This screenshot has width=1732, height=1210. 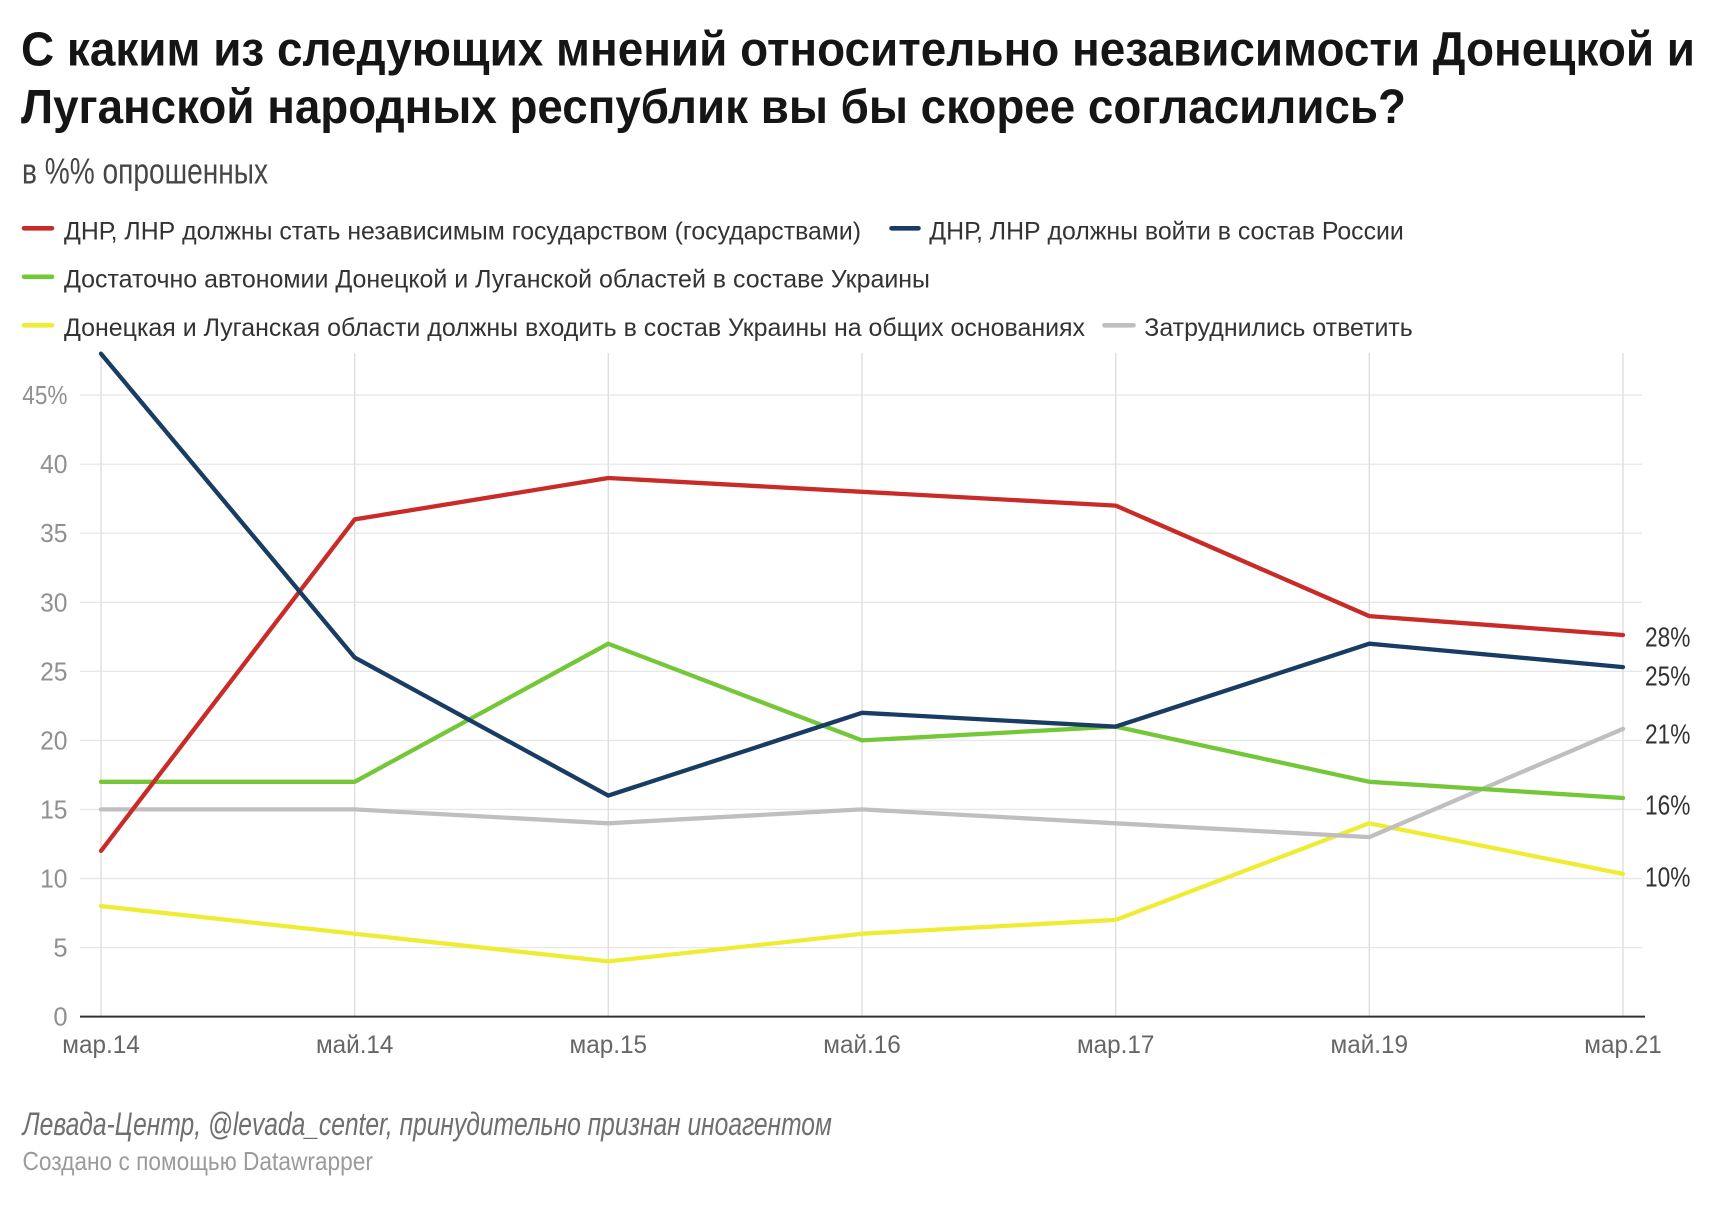 What do you see at coordinates (1166, 232) in the screenshot?
I see `svg-text:ДНР, ЛНР должны войти в состав: ДНР, ЛНР должны войти в состав России` at bounding box center [1166, 232].